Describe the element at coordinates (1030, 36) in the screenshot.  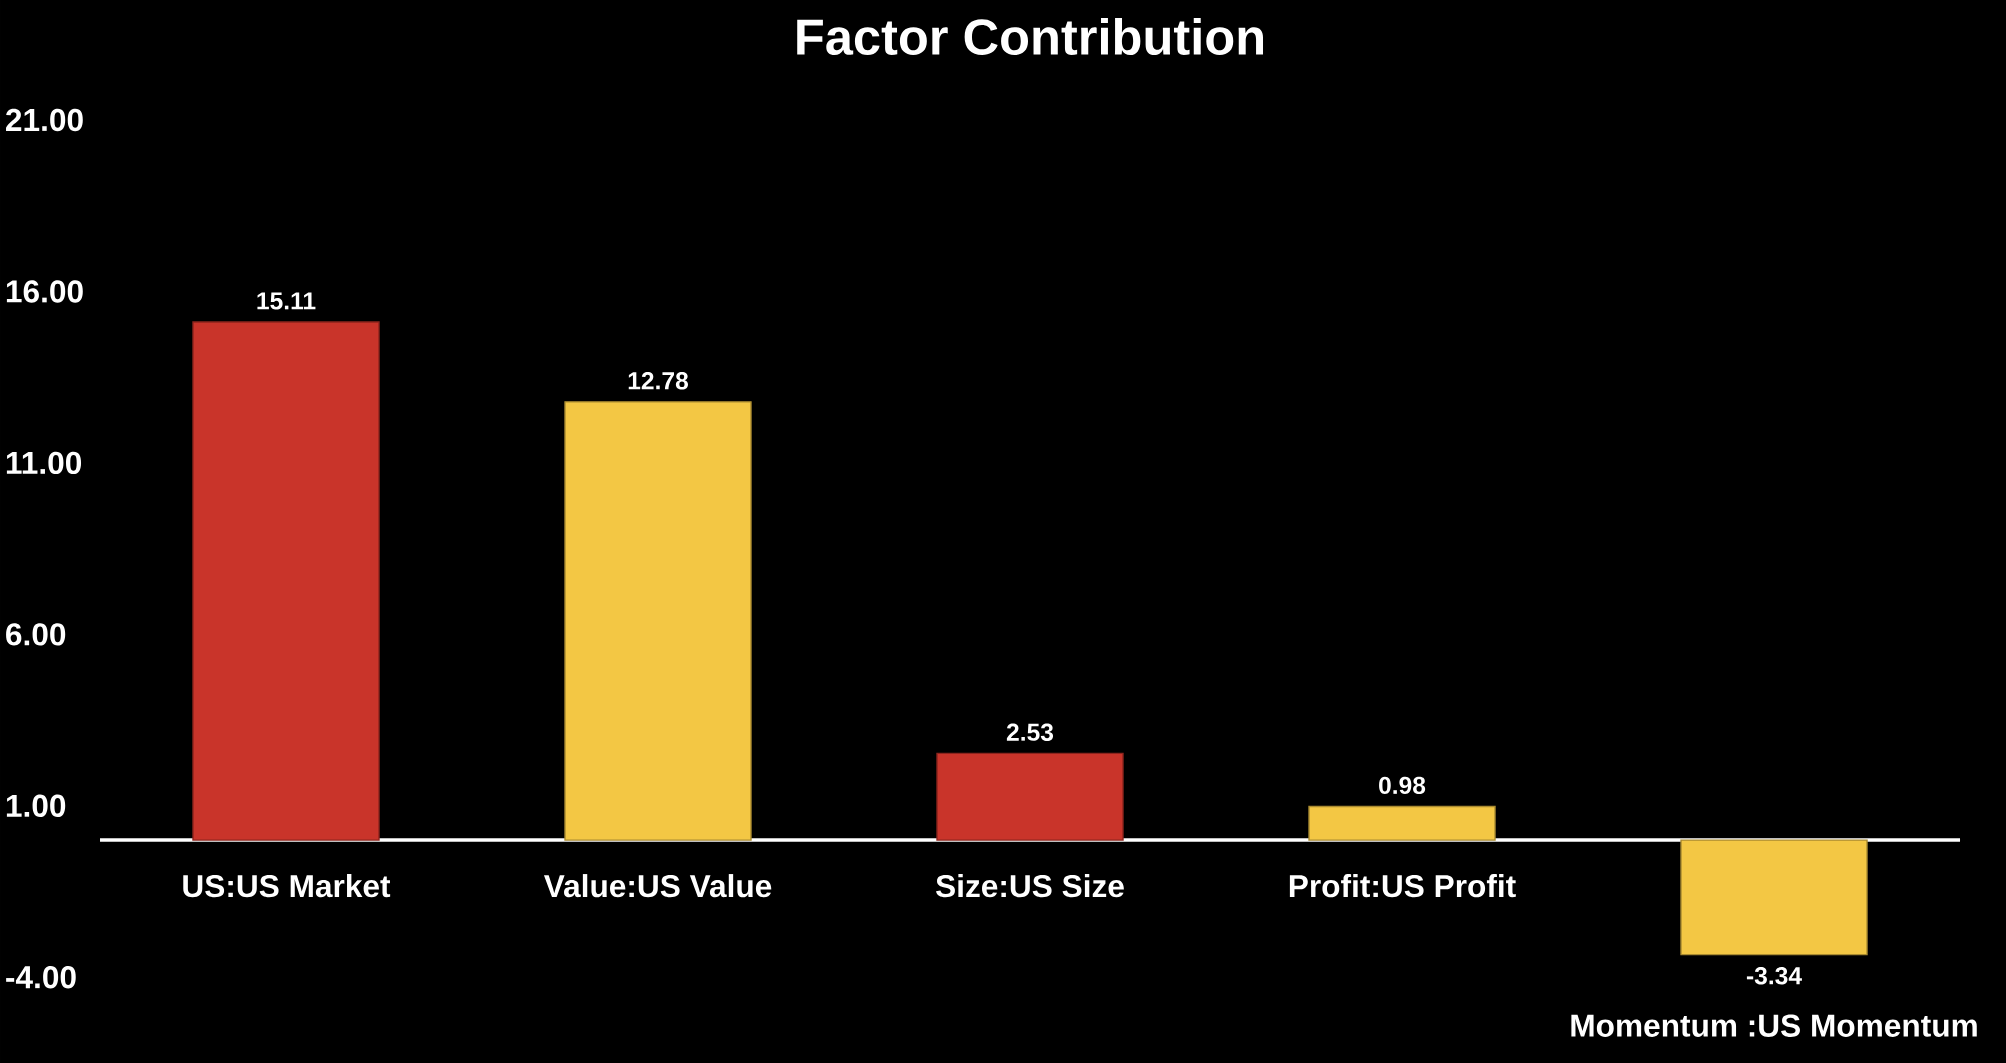
I see `chart-title: Factor Contribution` at that location.